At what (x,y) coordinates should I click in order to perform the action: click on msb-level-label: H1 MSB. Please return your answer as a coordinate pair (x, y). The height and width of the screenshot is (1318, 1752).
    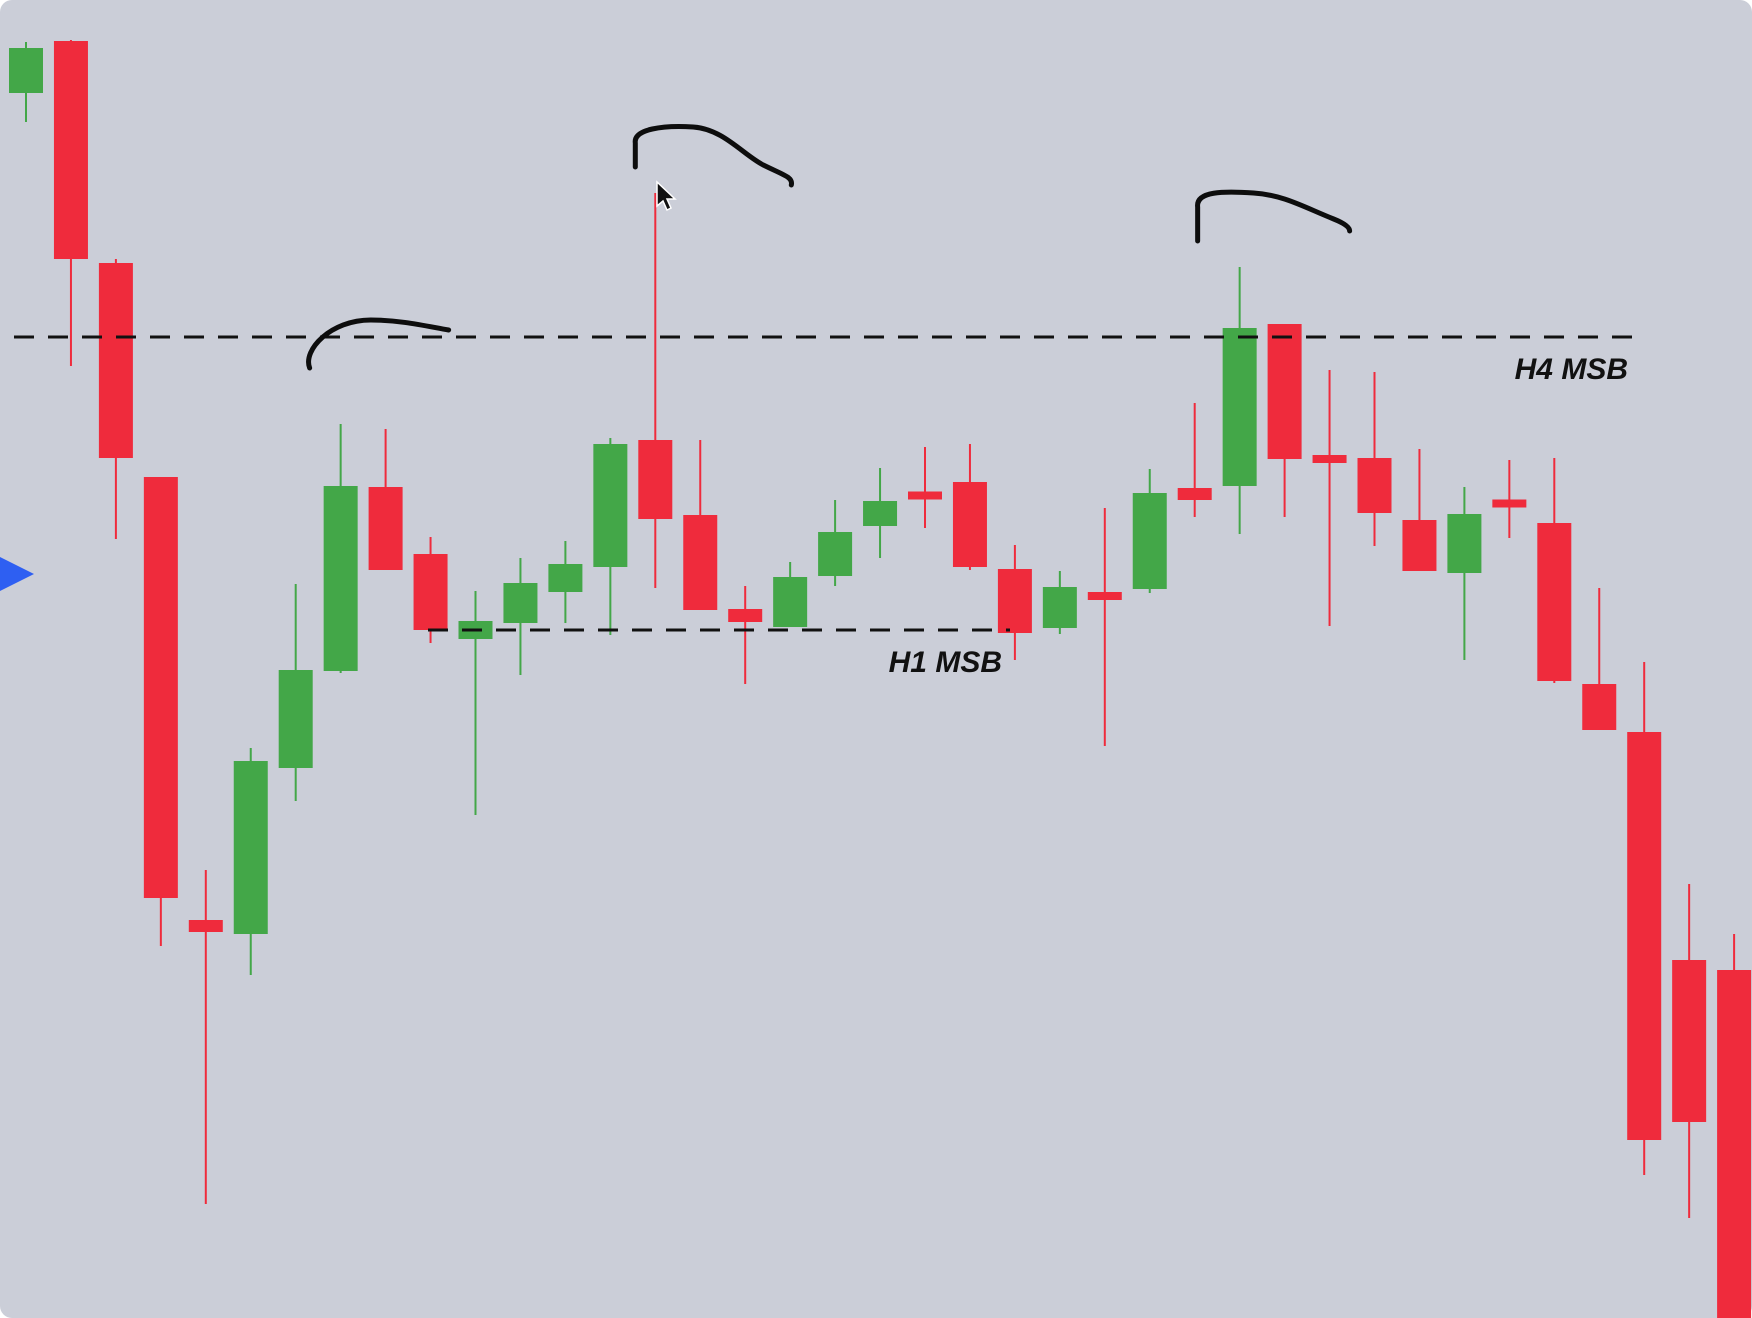
    Looking at the image, I should click on (945, 662).